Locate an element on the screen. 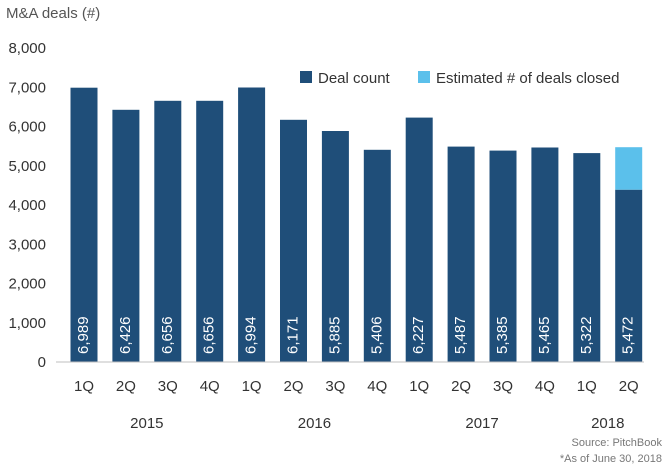 The width and height of the screenshot is (668, 468). bar-value-label: 5,885 is located at coordinates (334, 335).